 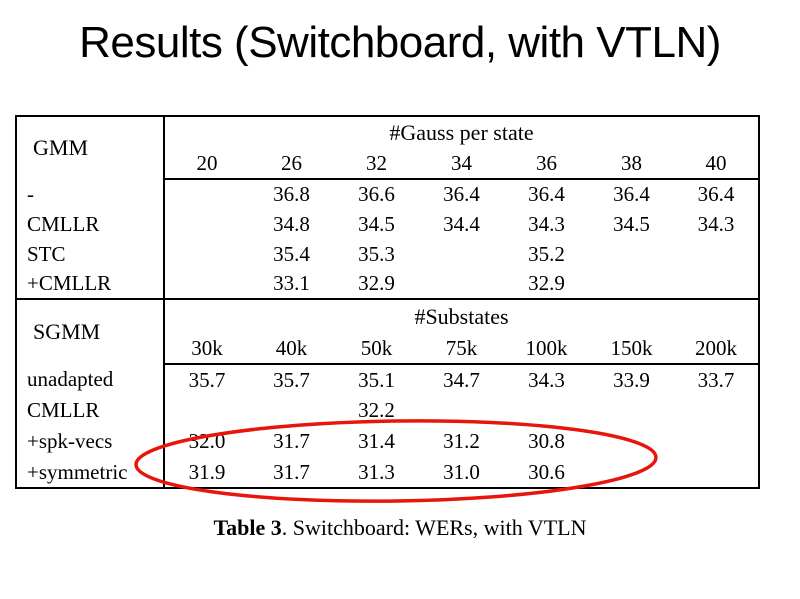 I want to click on wer-cell: 34.4, so click(x=461, y=223).